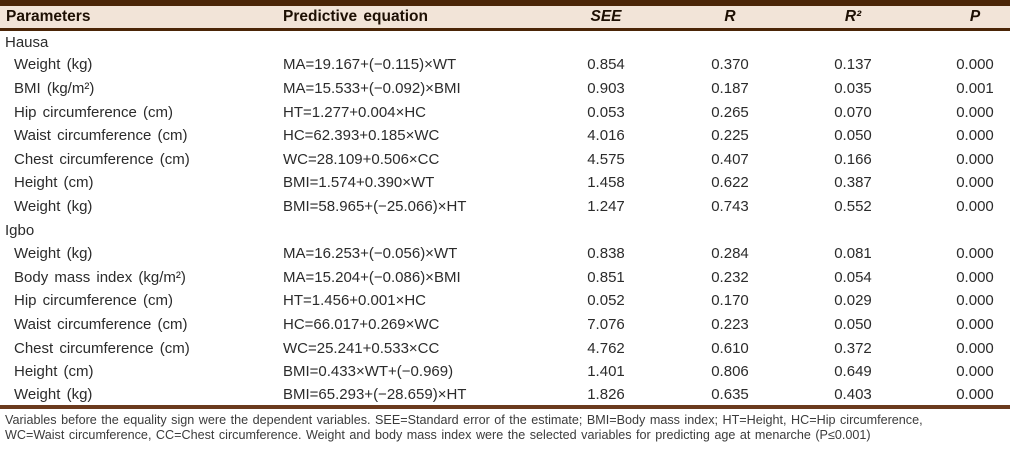 The height and width of the screenshot is (451, 1010). What do you see at coordinates (361, 324) in the screenshot?
I see `equation-cell: HC=66.017+0.269×WC` at bounding box center [361, 324].